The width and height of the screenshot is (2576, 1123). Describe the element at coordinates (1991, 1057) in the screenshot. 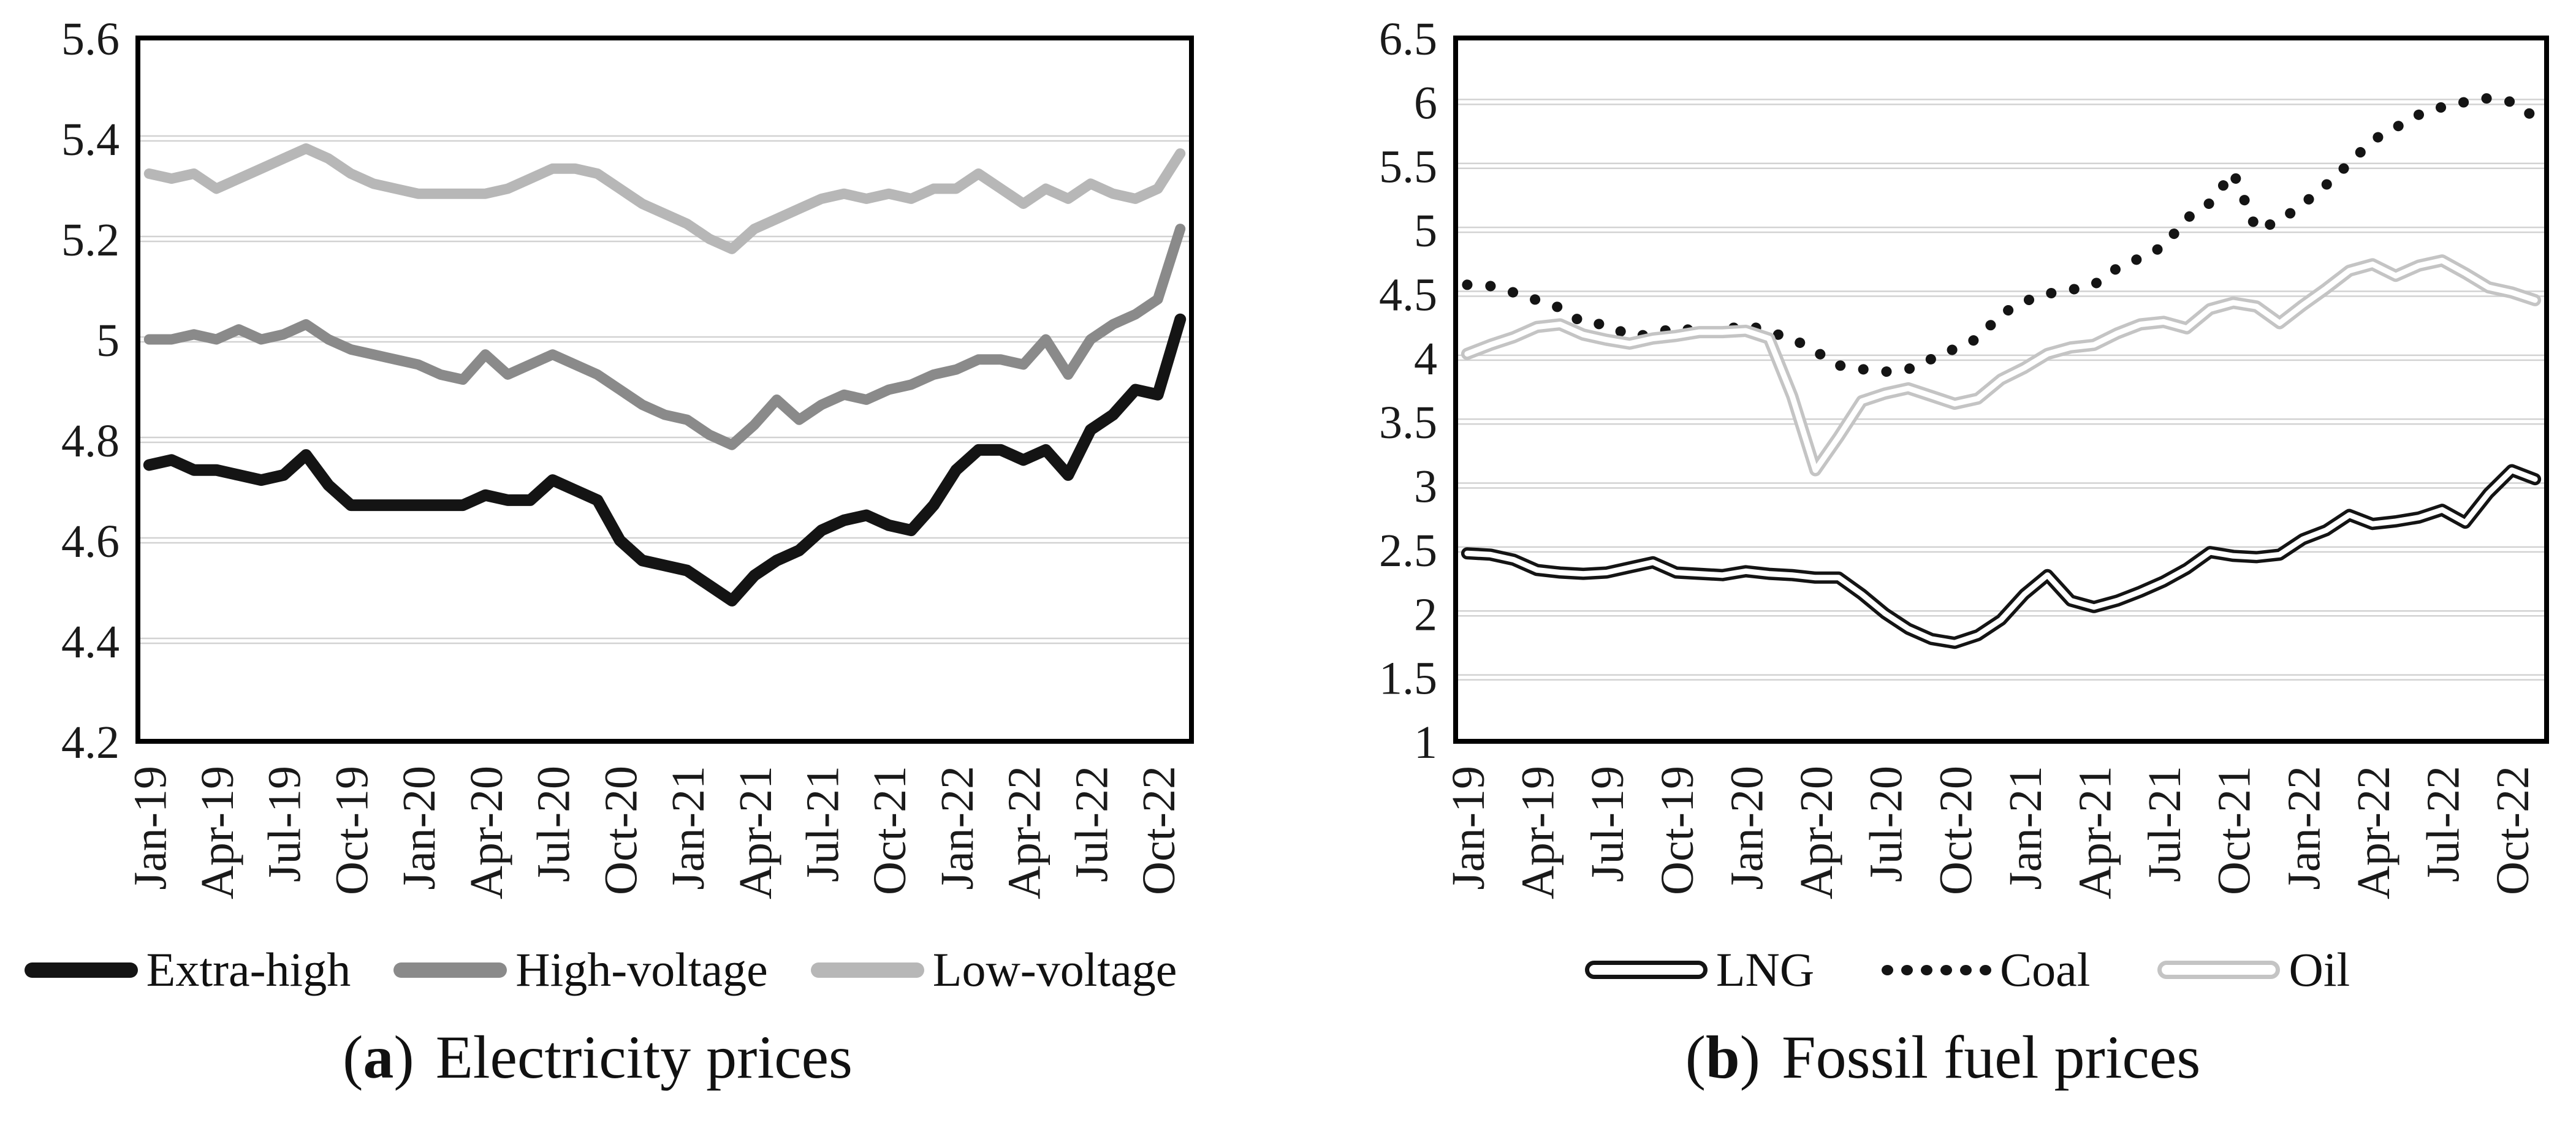

I see `caption-b-text: Fossil fuel prices` at that location.